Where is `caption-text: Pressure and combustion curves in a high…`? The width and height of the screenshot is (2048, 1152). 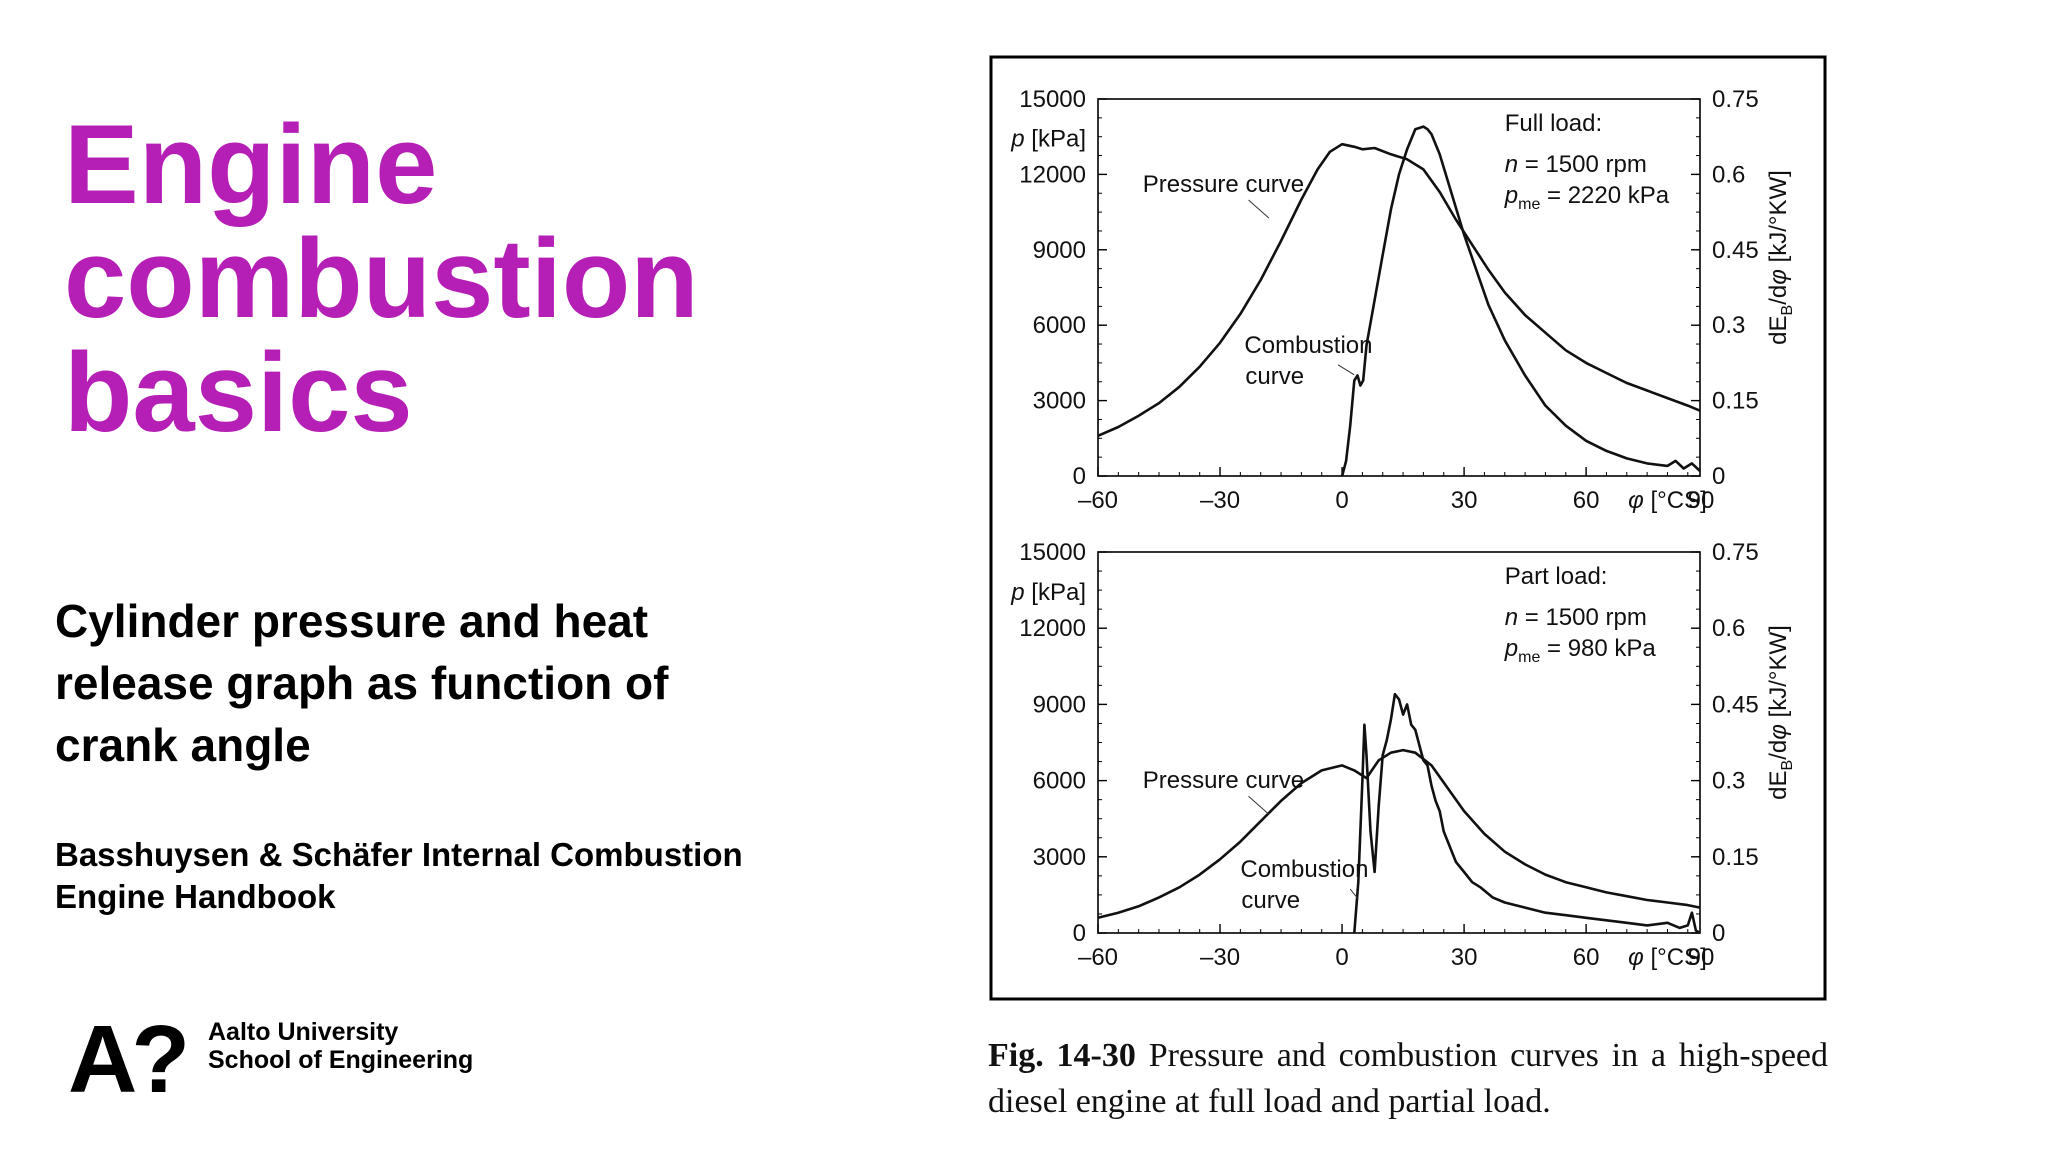
caption-text: Pressure and combustion curves in a high… is located at coordinates (1408, 1078).